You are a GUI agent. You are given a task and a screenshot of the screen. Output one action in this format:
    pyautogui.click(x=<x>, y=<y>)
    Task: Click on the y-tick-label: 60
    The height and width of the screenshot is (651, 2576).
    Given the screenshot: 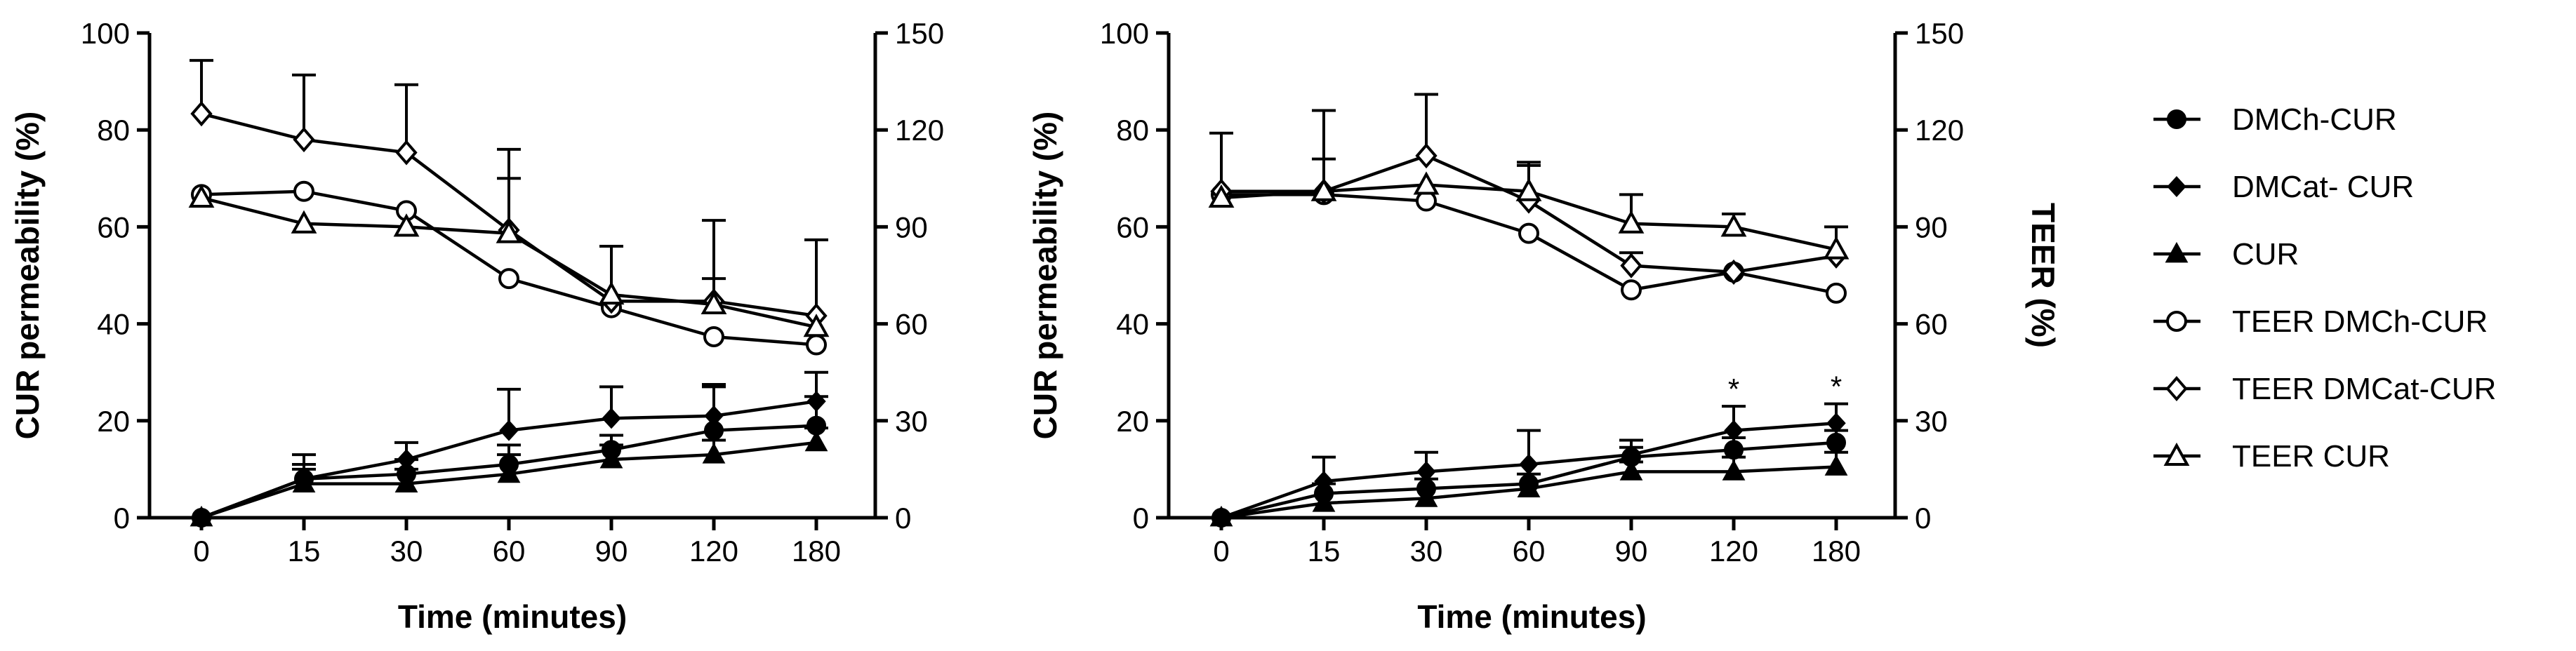 What is the action you would take?
    pyautogui.click(x=114, y=226)
    